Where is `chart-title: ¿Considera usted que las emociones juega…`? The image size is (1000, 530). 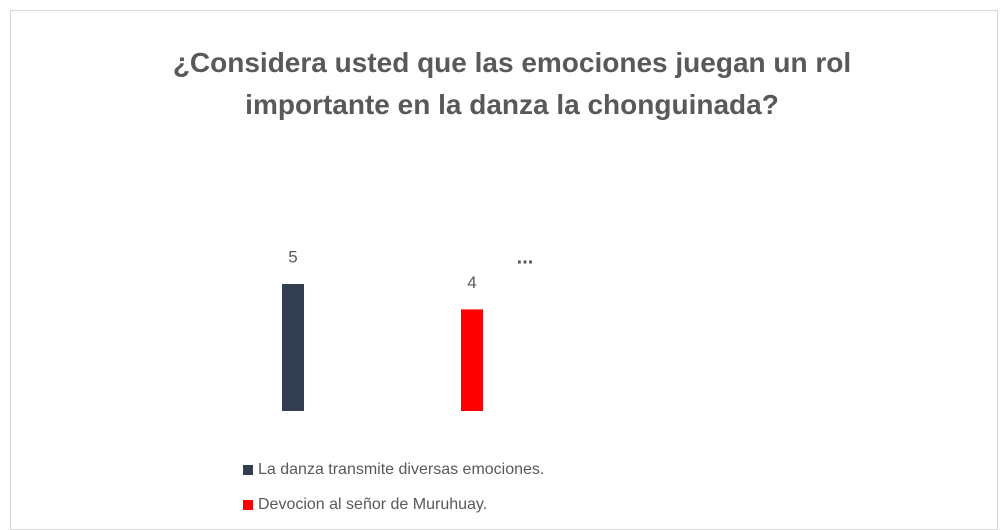
chart-title: ¿Considera usted que las emociones juega… is located at coordinates (512, 83).